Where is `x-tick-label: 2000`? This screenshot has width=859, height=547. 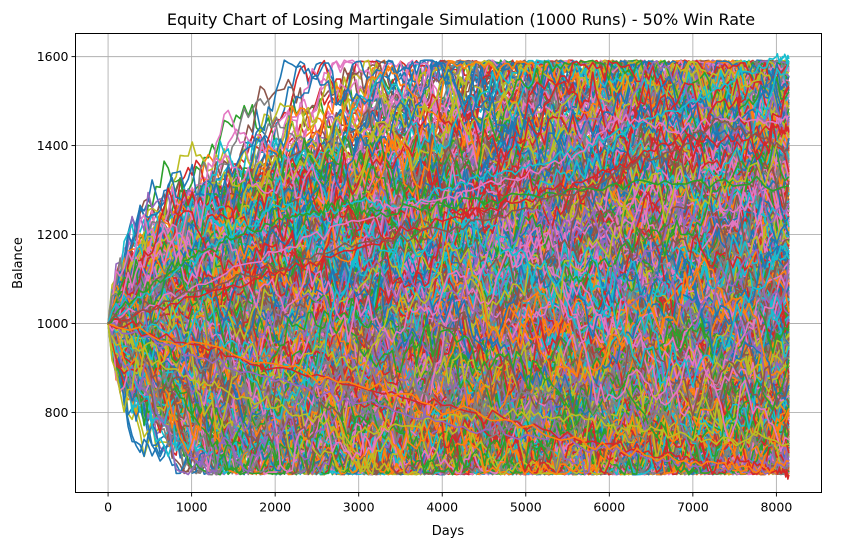
x-tick-label: 2000 is located at coordinates (275, 507).